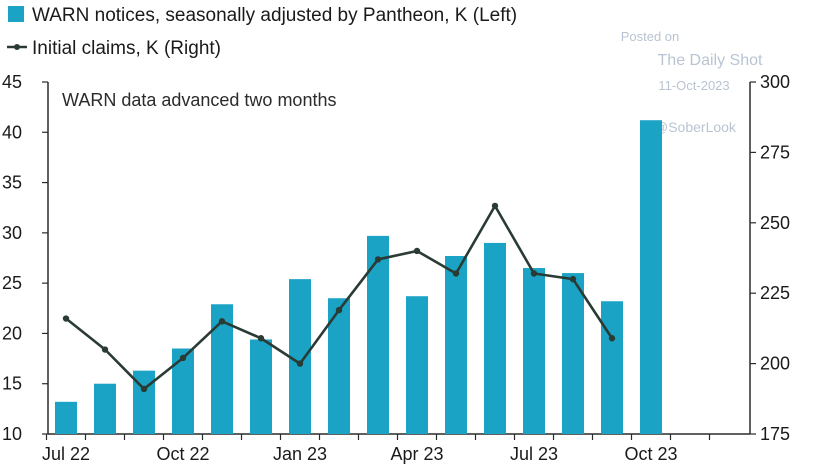  I want to click on x-tick-label: Oct 22, so click(182, 454).